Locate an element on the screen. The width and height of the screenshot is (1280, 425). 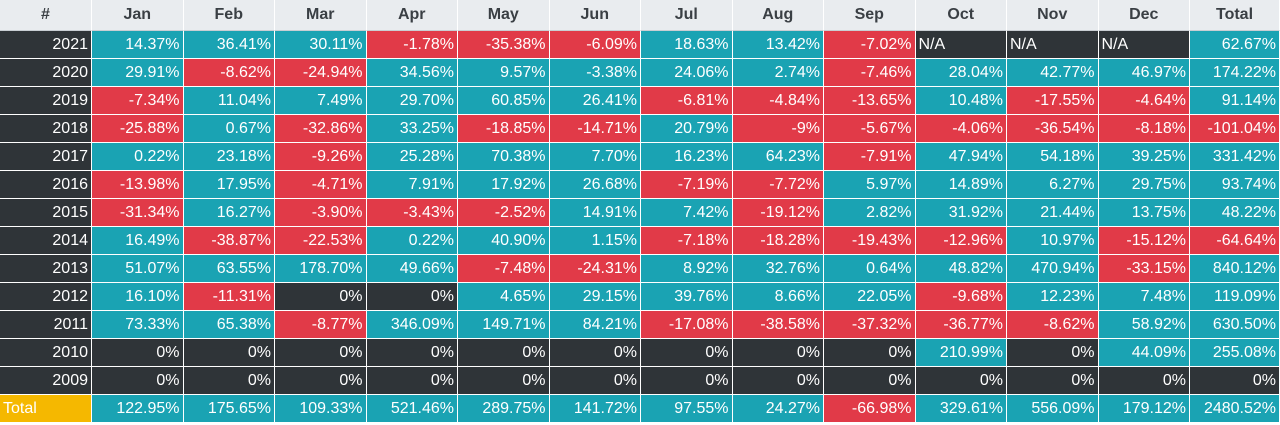
column-header-dec: Dec is located at coordinates (1144, 15).